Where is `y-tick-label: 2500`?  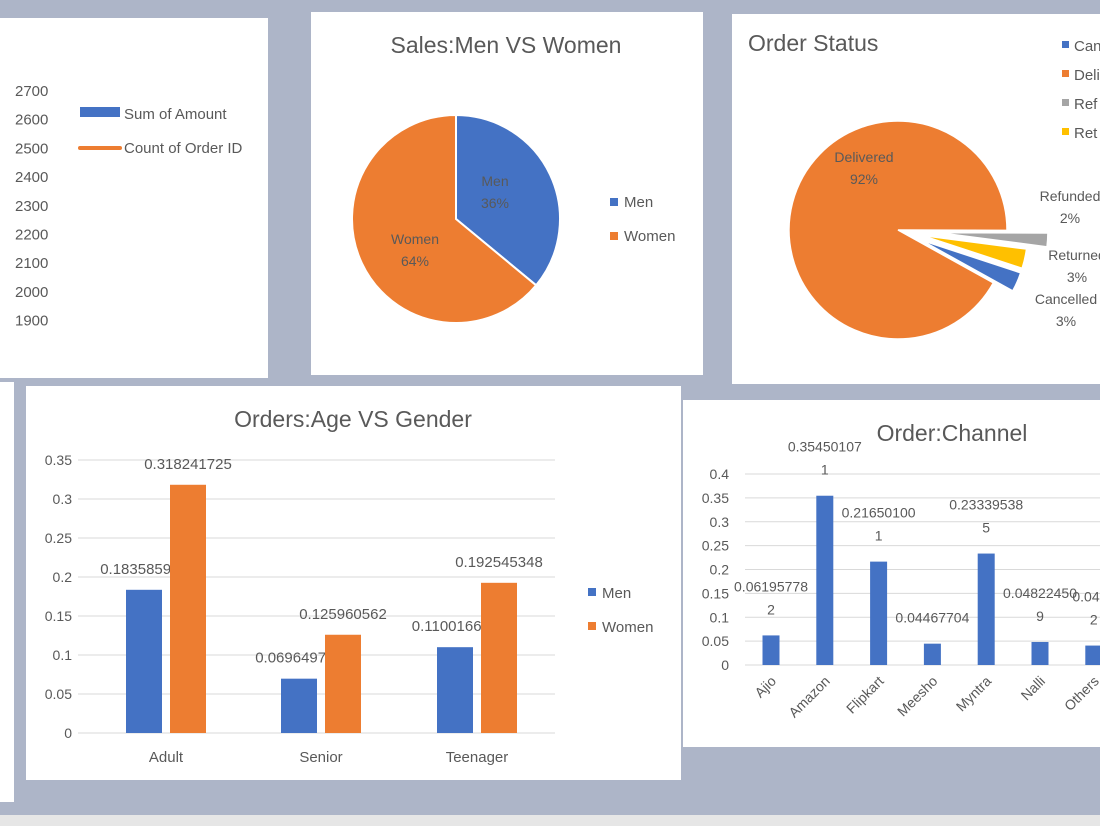
y-tick-label: 2500 is located at coordinates (31, 148).